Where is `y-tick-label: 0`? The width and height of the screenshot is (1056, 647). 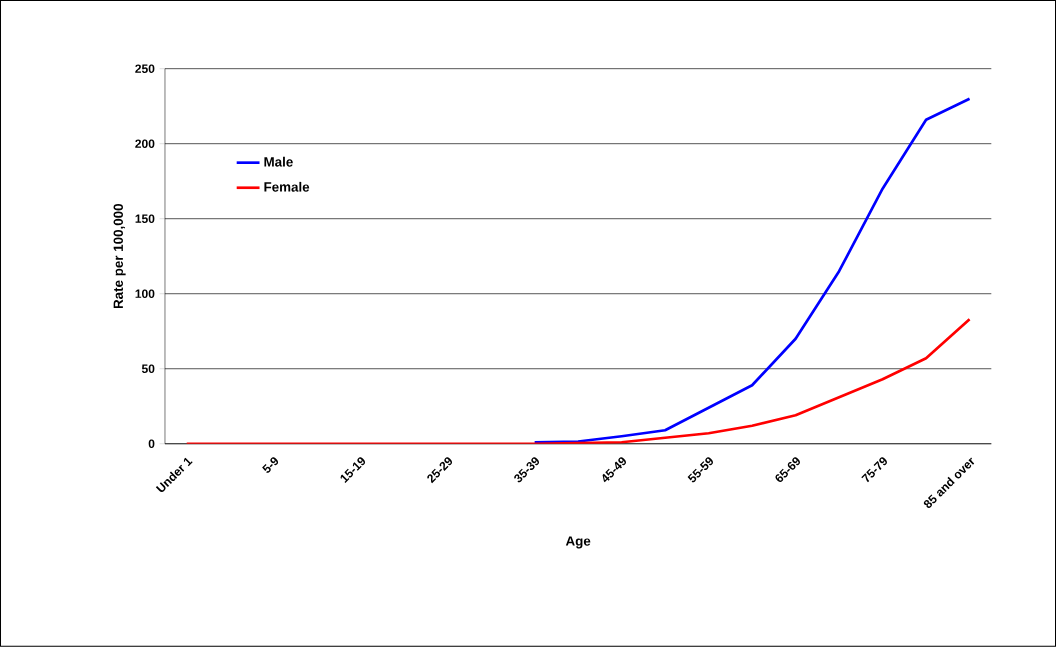 y-tick-label: 0 is located at coordinates (151, 444).